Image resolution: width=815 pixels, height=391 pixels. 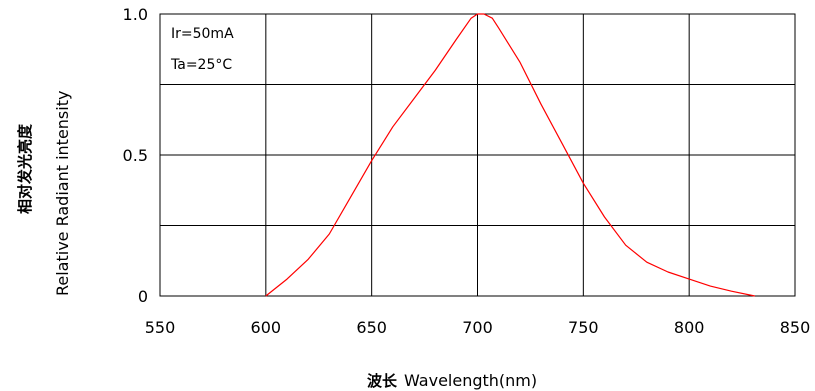 What do you see at coordinates (382, 381) in the screenshot?
I see `x-axis-title-cn: 波长` at bounding box center [382, 381].